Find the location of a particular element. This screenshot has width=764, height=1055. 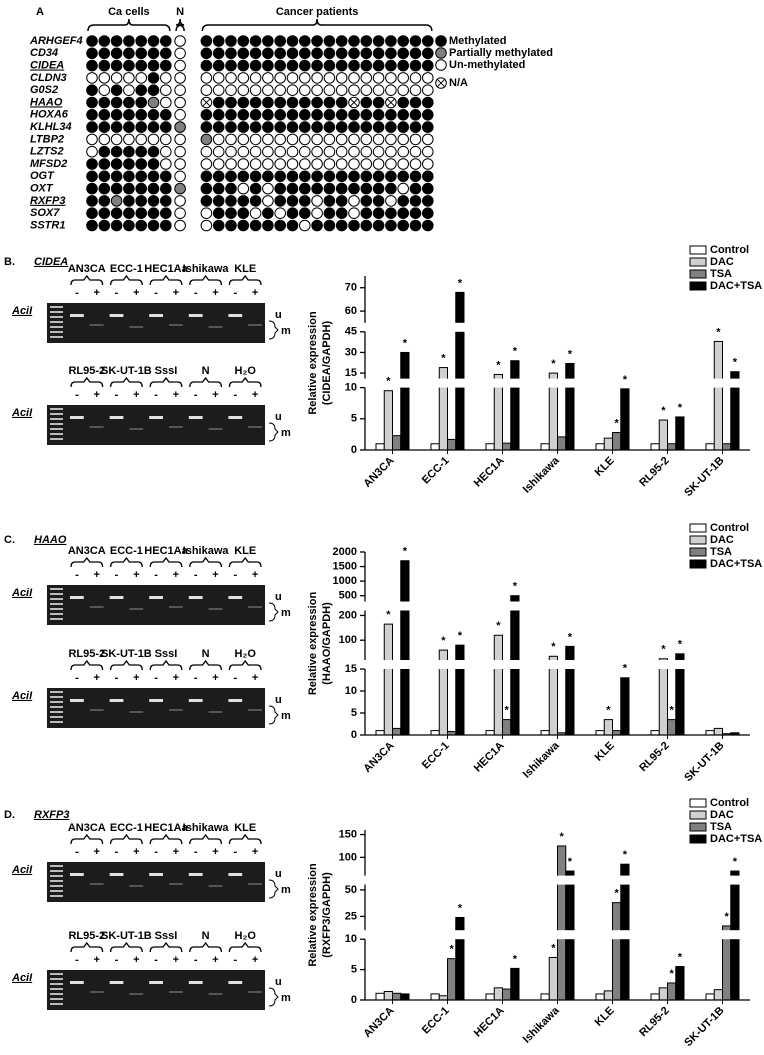

legend-label: Control is located at coordinates (729, 803).